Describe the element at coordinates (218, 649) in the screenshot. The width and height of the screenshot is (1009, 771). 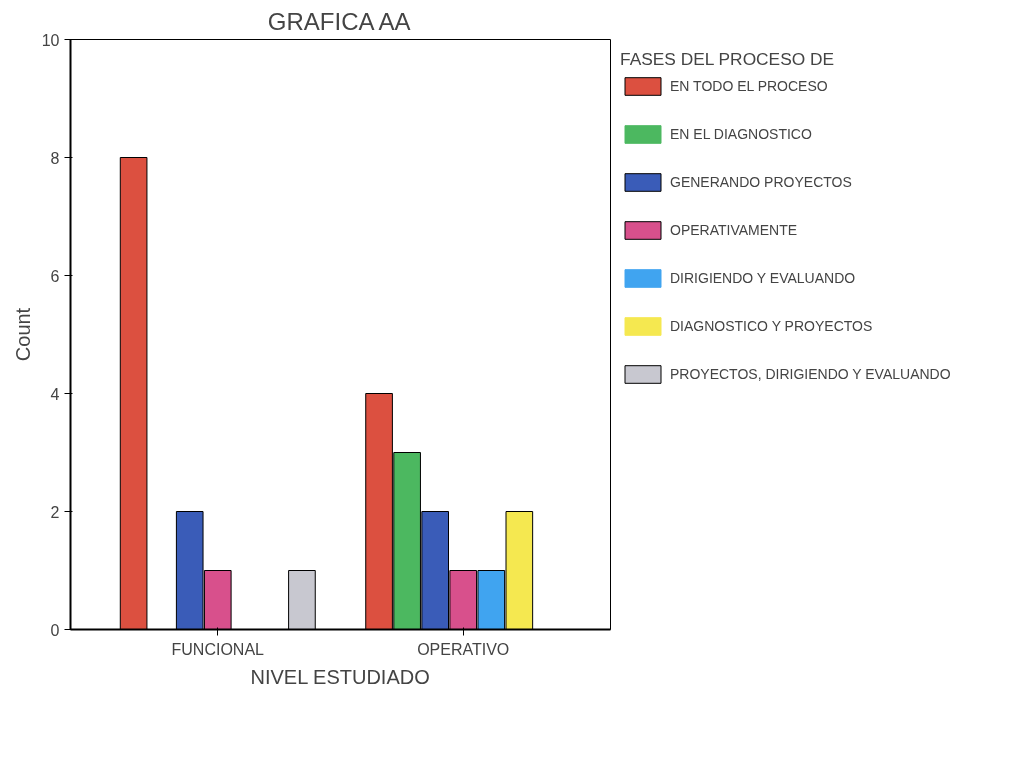
I see `x-tick-label: FUNCIONAL` at that location.